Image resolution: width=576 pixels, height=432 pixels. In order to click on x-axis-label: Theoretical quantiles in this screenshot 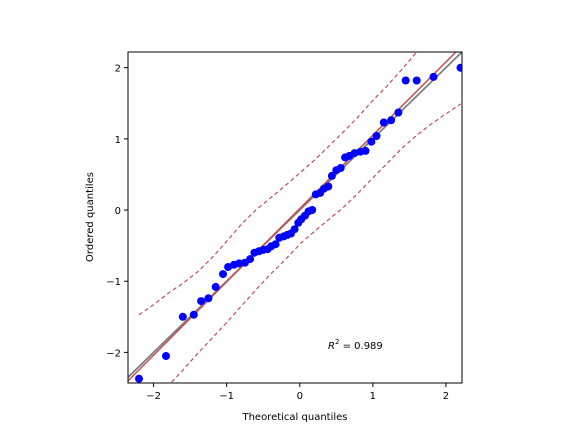, I will do `click(294, 417)`.